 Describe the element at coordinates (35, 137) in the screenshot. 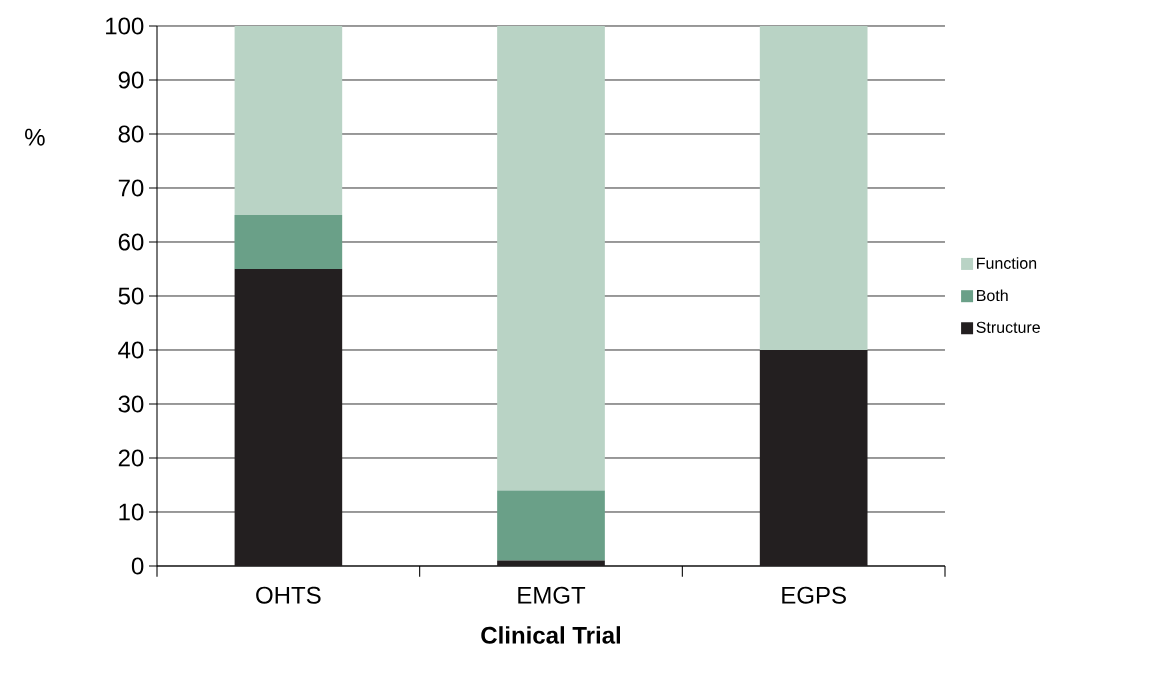

I see `y-axis-title: %` at that location.